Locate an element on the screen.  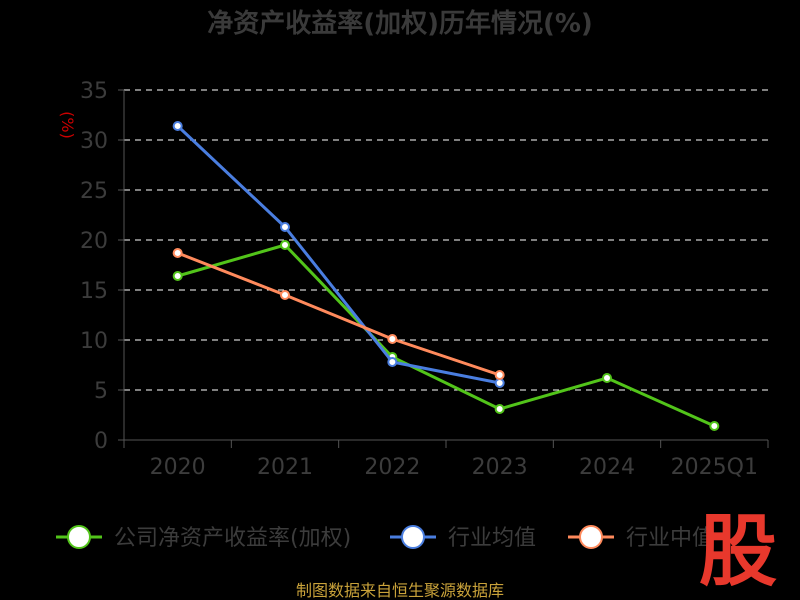
watermark-logo: 股 is located at coordinates (738, 552).